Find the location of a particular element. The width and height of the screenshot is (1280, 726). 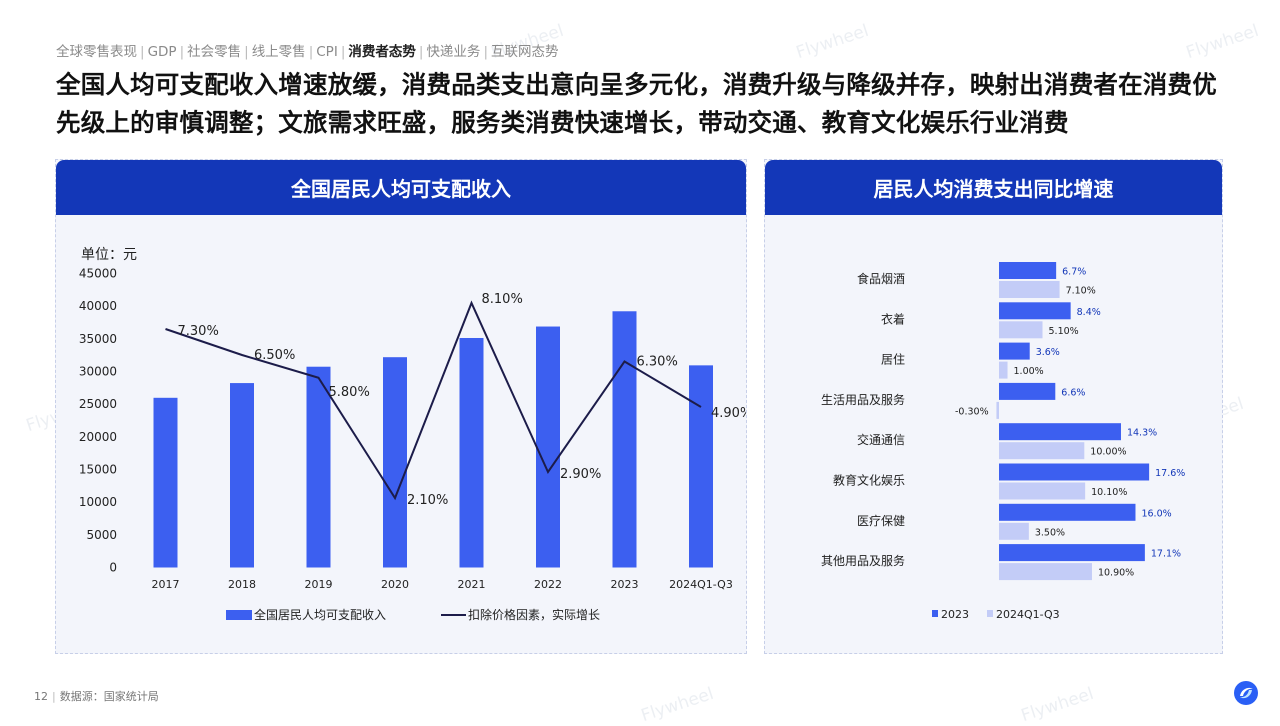

x-tick-label: 2021 is located at coordinates (472, 584).